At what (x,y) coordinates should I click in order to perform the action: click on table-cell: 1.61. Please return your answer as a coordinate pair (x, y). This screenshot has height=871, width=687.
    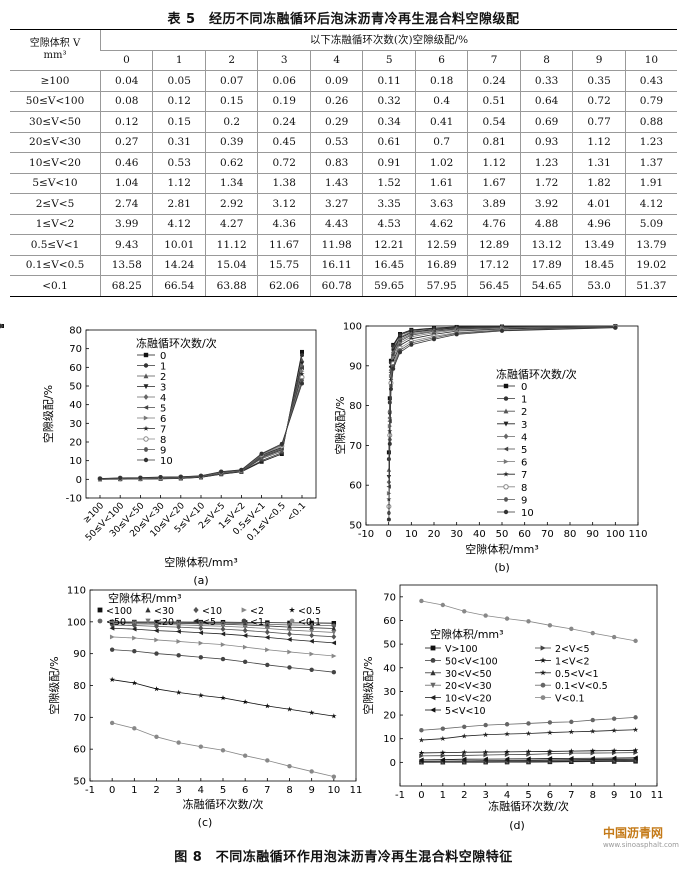
    Looking at the image, I should click on (441, 183).